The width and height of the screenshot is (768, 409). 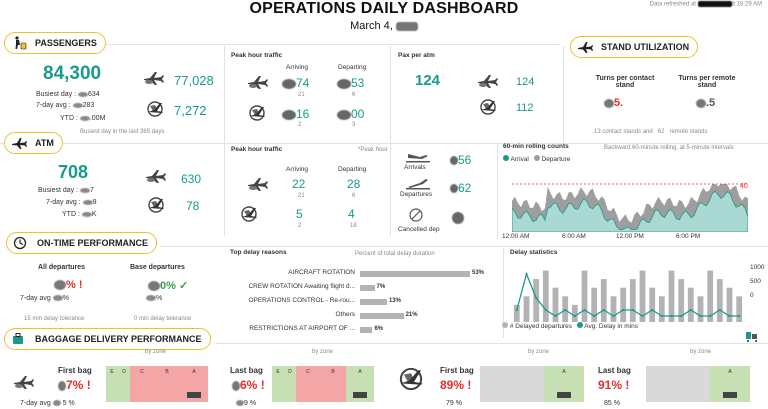 I want to click on otp-section-tab: ON-TIME PERFORMANCE, so click(x=81, y=243).